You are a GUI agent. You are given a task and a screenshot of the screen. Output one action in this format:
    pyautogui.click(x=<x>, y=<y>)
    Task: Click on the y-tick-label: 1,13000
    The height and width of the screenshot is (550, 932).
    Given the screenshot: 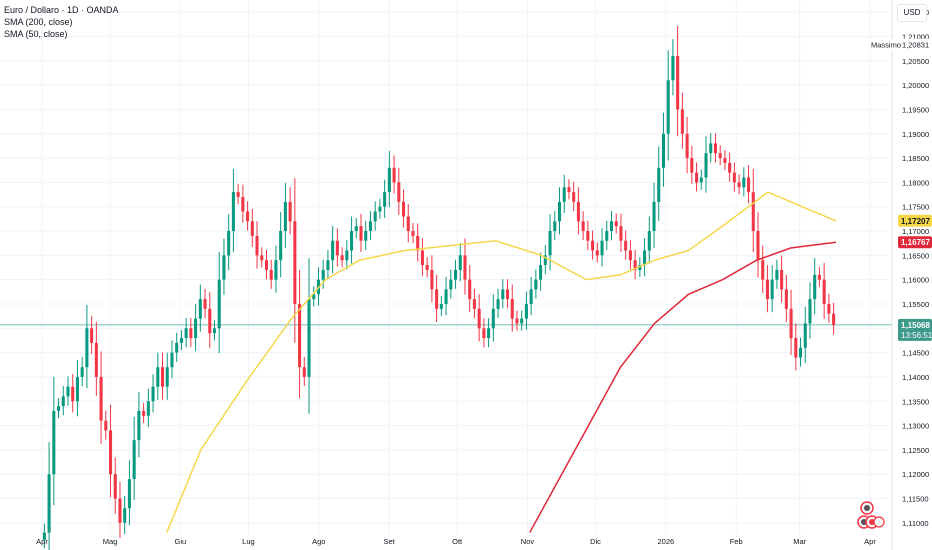 What is the action you would take?
    pyautogui.click(x=915, y=426)
    